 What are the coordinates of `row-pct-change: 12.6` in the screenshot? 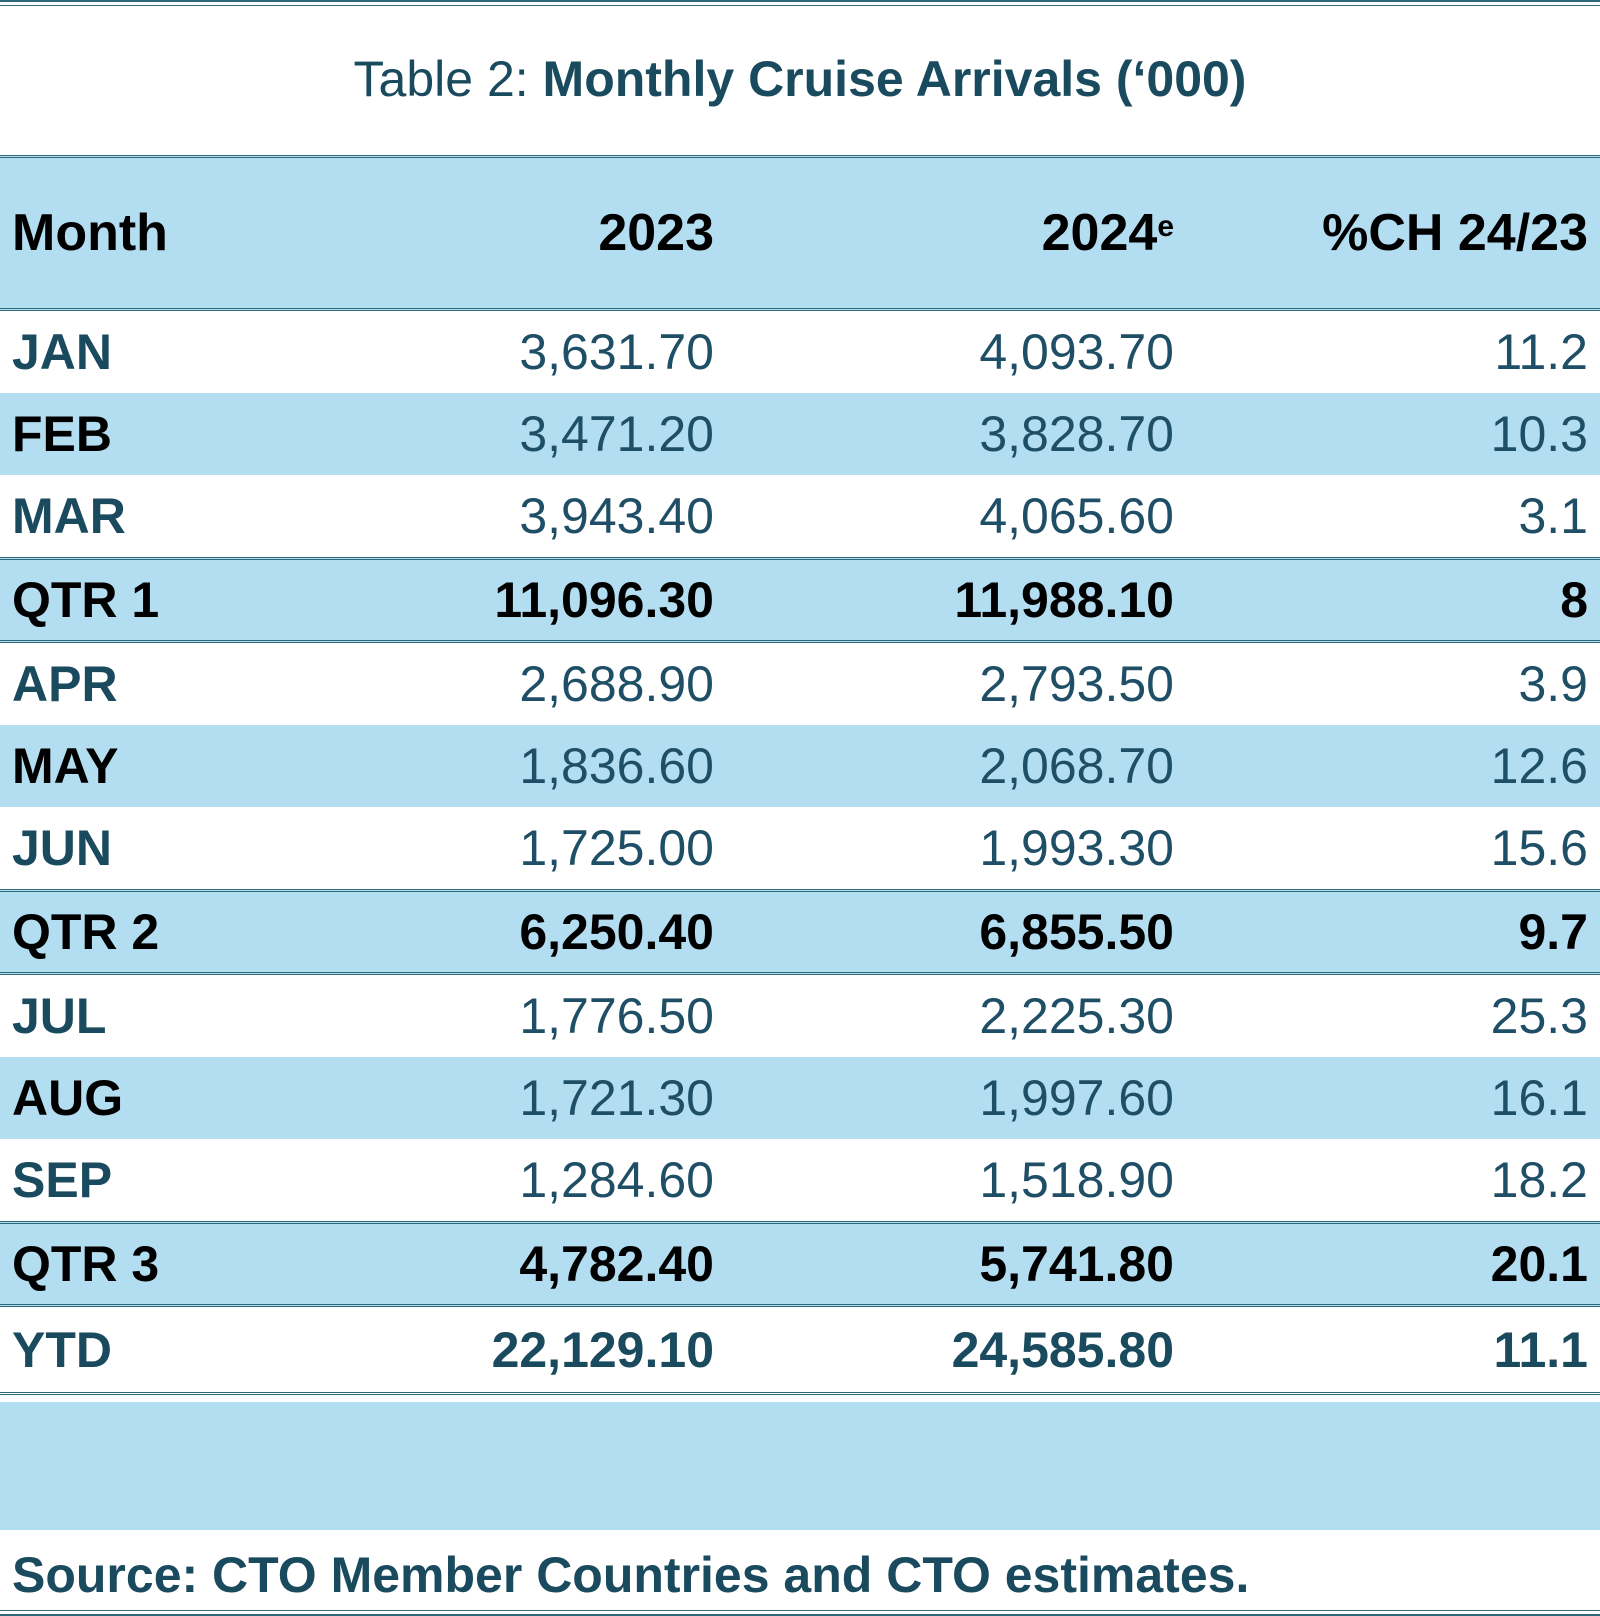 It's located at (1539, 766).